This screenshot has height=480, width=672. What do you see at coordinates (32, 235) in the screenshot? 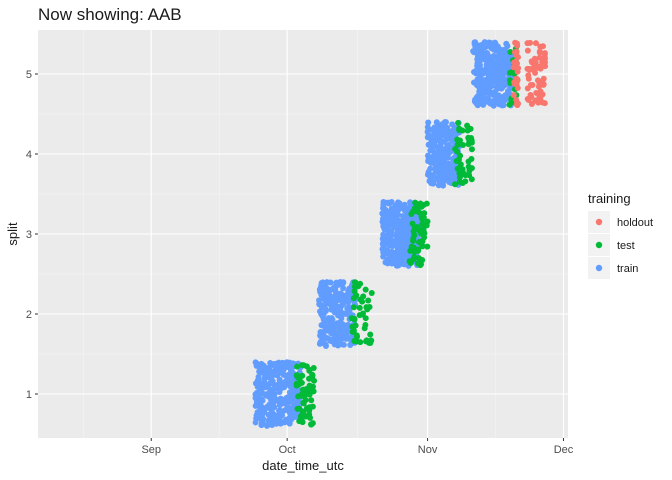
I see `y-axis-ticks: 1 2 3 4 5` at bounding box center [32, 235].